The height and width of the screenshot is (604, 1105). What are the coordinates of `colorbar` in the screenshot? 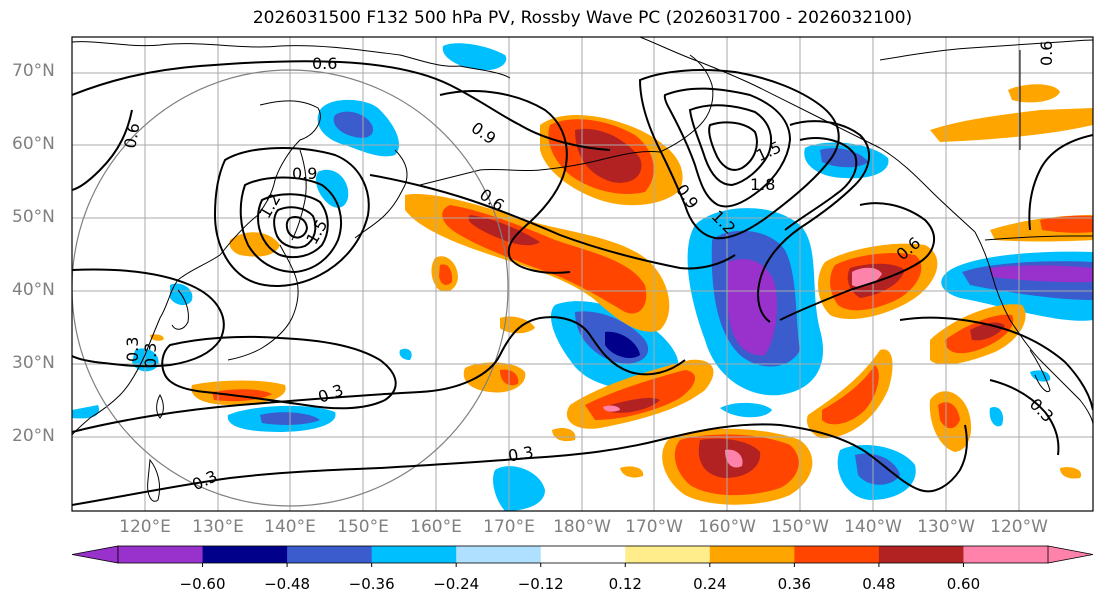 It's located at (582, 556).